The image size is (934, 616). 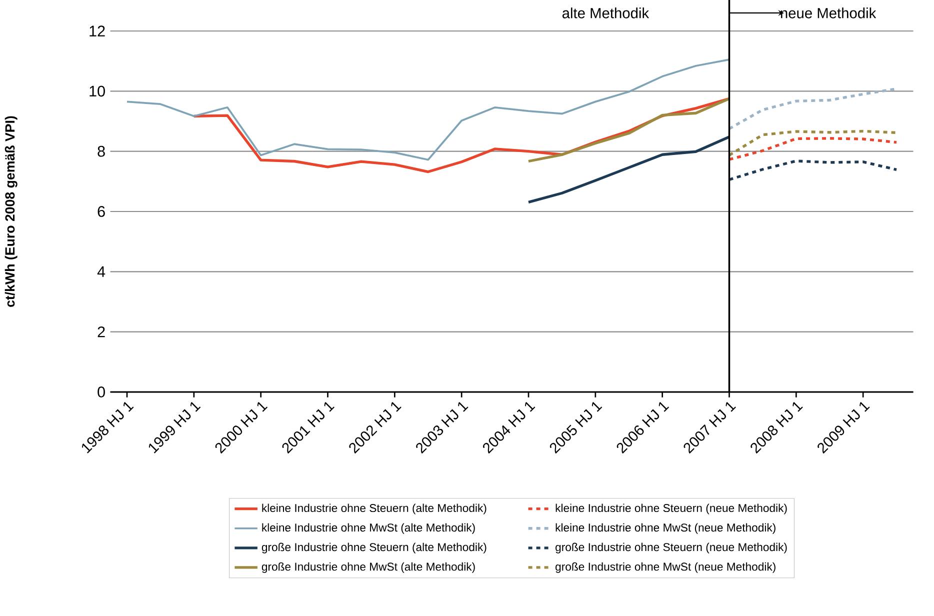 I want to click on text: alte Methodik, so click(x=606, y=13).